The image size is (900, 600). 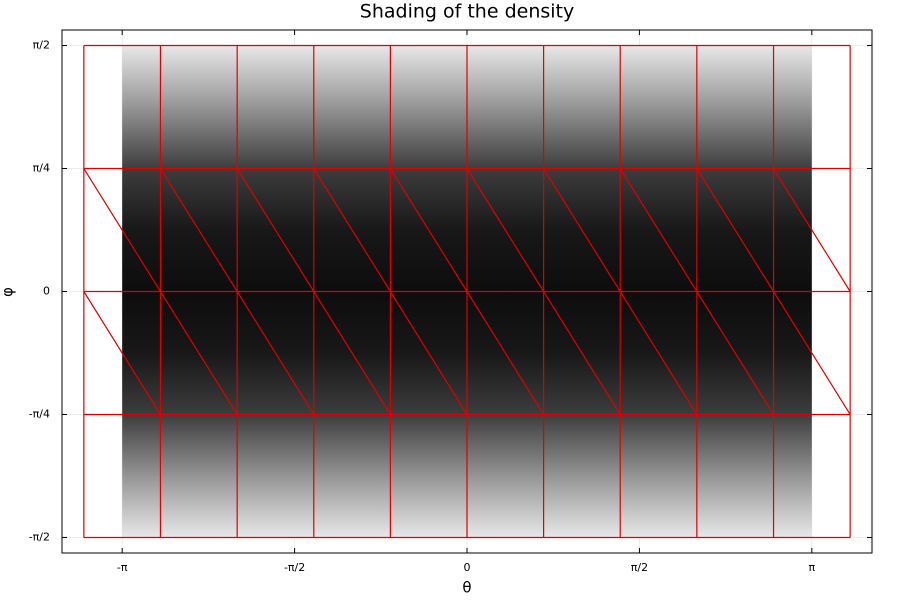 What do you see at coordinates (41, 168) in the screenshot?
I see `y-tick-label: π/4` at bounding box center [41, 168].